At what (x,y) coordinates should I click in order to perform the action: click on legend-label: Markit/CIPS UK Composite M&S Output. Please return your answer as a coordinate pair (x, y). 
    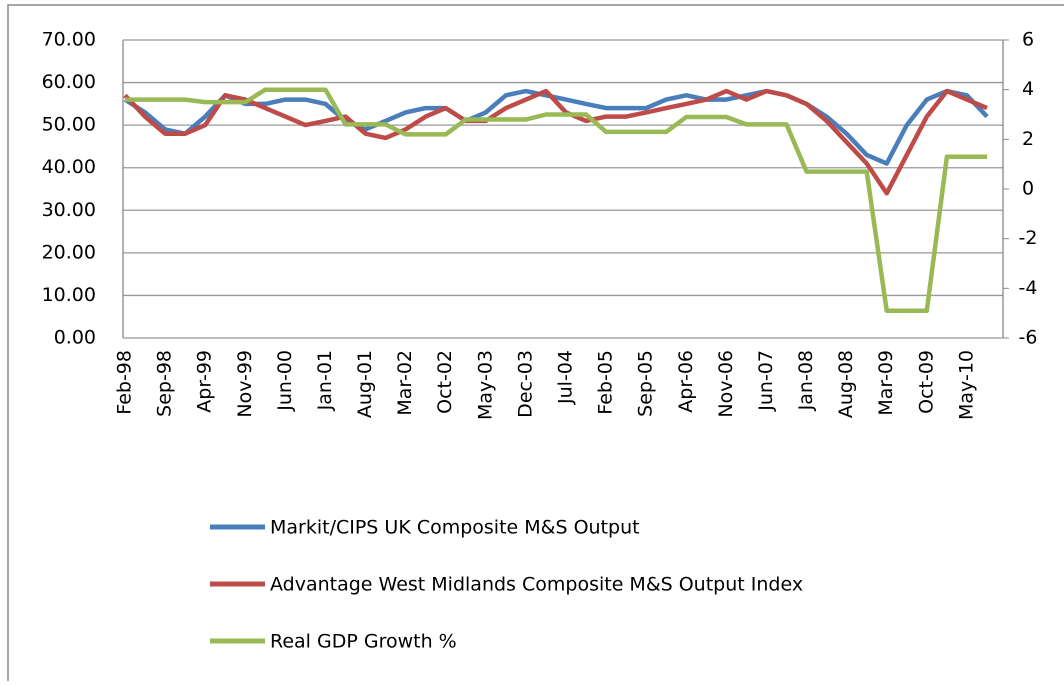
    Looking at the image, I should click on (455, 528).